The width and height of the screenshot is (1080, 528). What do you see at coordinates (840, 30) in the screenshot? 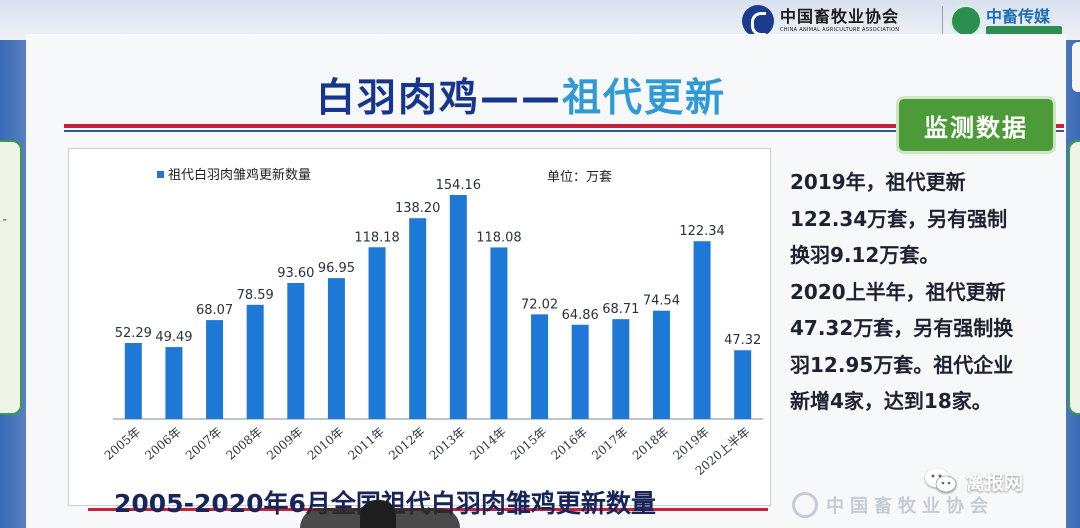
I see `association-name-en: CHINA ANIMAL AGRICULTURE ASSOCIATION` at bounding box center [840, 30].